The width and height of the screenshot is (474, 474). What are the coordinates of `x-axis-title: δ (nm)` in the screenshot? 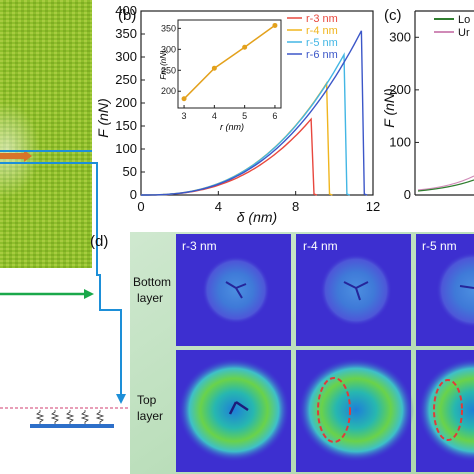 It's located at (257, 217).